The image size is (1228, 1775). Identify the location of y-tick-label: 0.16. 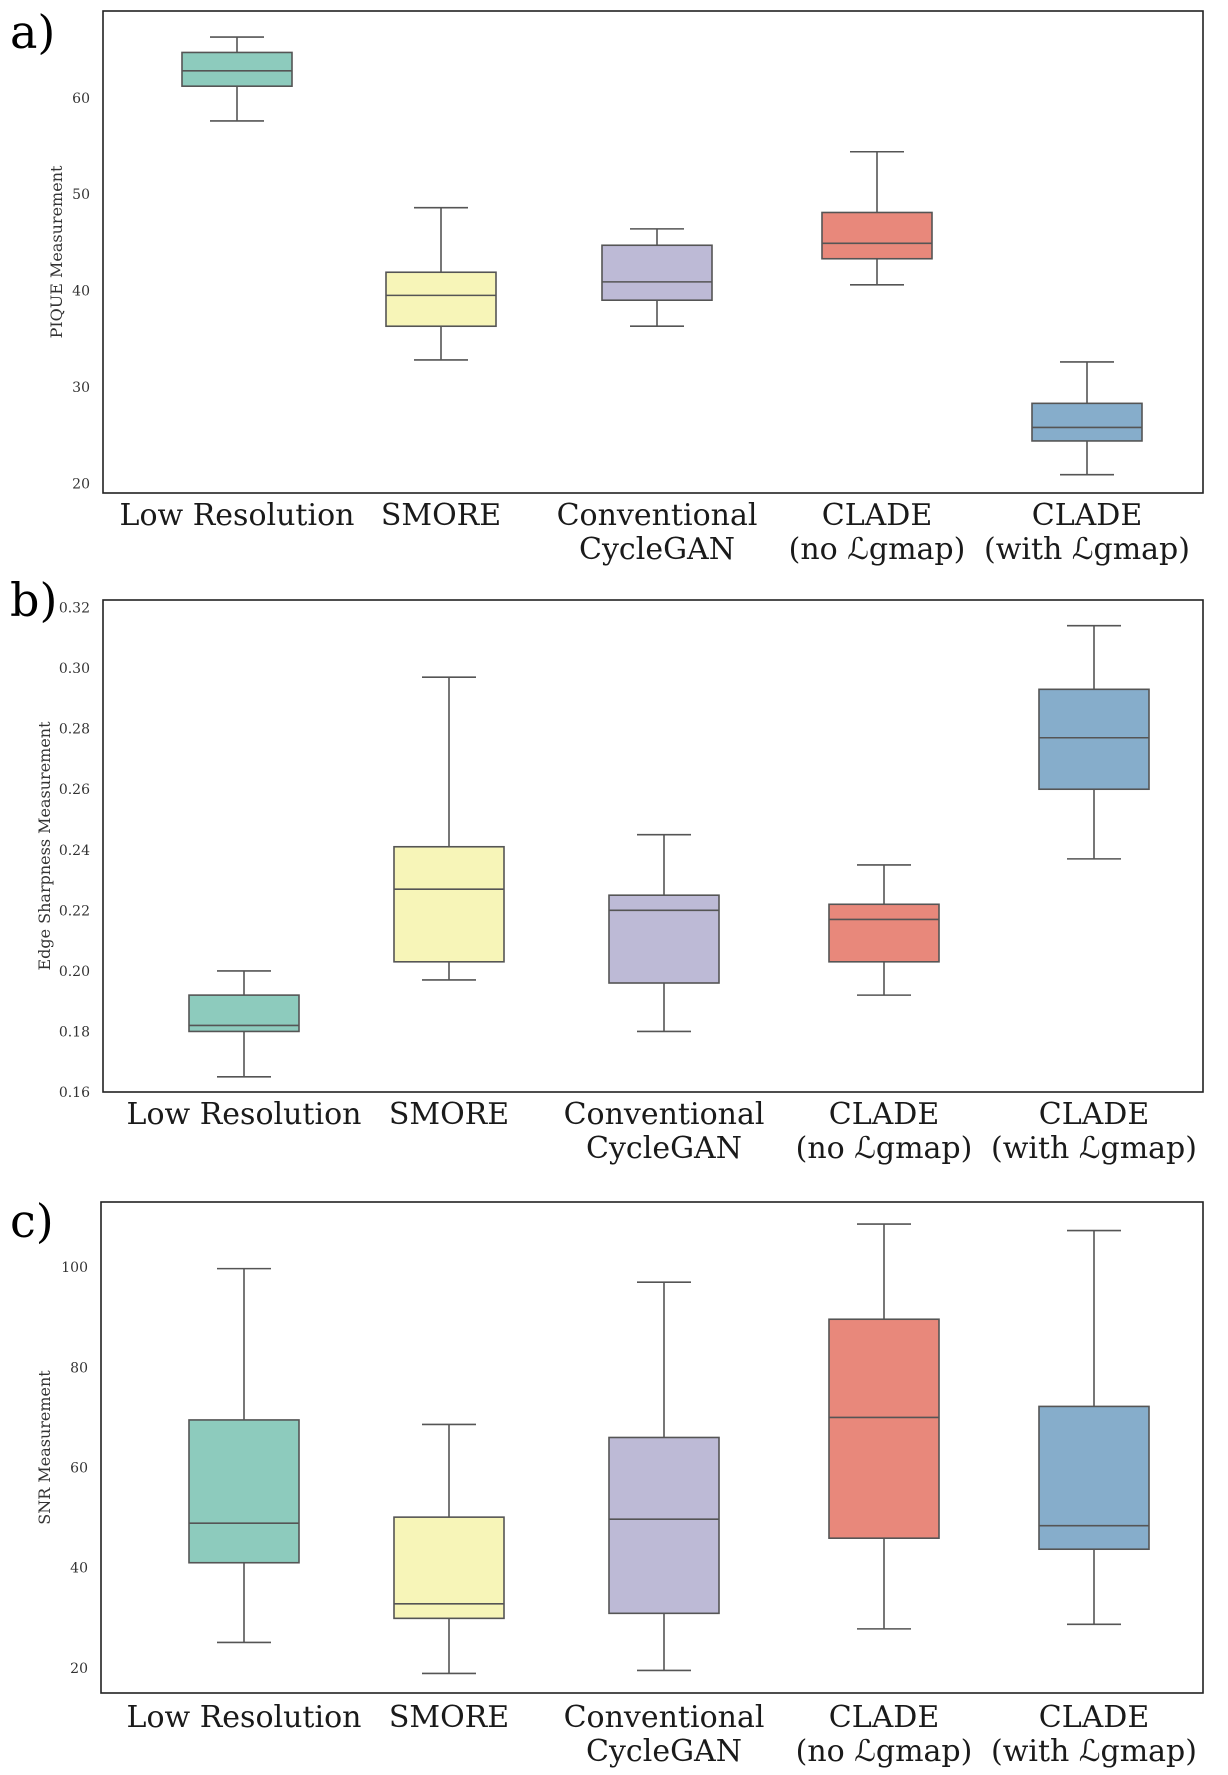
(74, 1093).